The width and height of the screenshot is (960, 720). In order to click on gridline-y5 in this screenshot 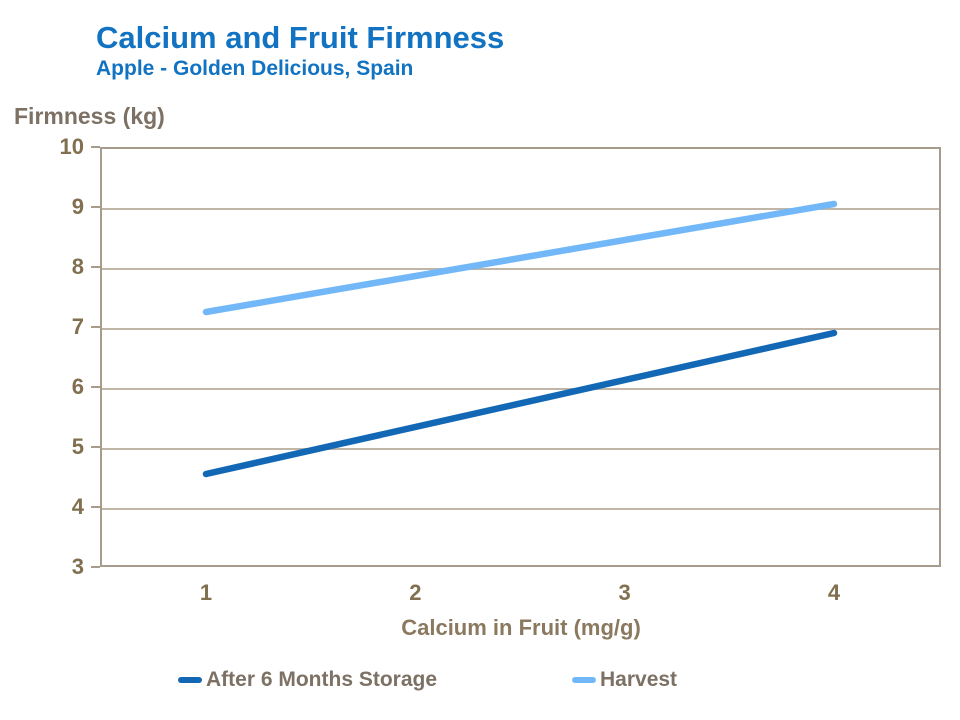, I will do `click(520, 449)`.